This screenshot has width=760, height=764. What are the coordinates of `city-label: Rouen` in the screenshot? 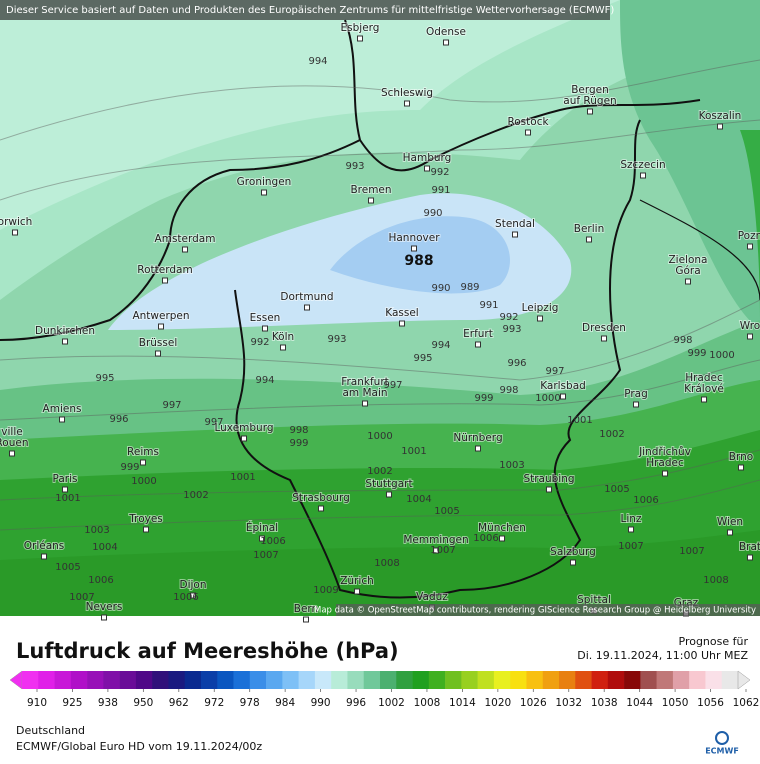 It's located at (14, 443).